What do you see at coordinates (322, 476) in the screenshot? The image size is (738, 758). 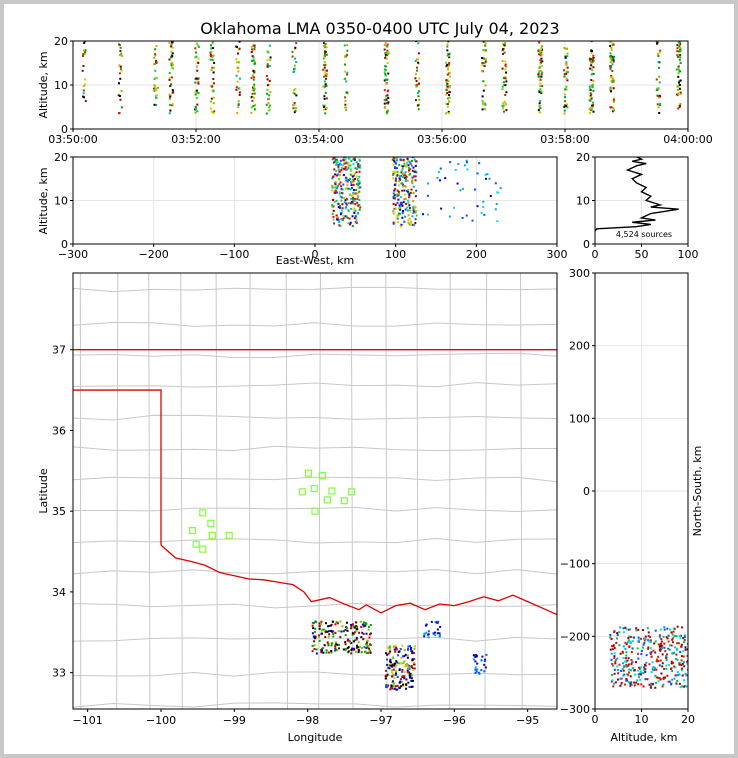 I see `lma-station-marker` at bounding box center [322, 476].